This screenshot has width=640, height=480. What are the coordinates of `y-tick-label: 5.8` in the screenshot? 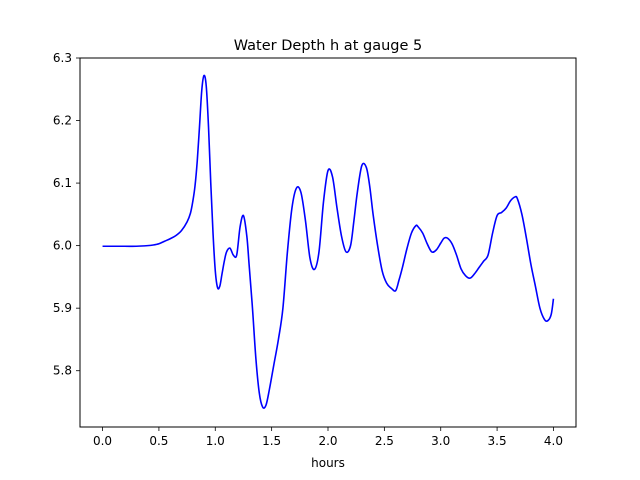 It's located at (62, 371).